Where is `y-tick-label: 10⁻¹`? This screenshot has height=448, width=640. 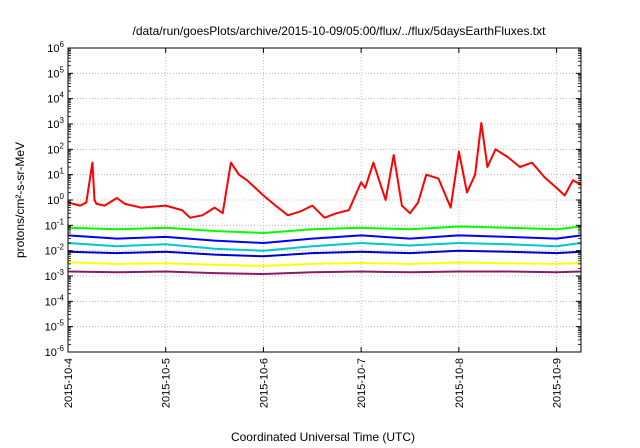 y-tick-label: 10⁻¹ is located at coordinates (55, 224).